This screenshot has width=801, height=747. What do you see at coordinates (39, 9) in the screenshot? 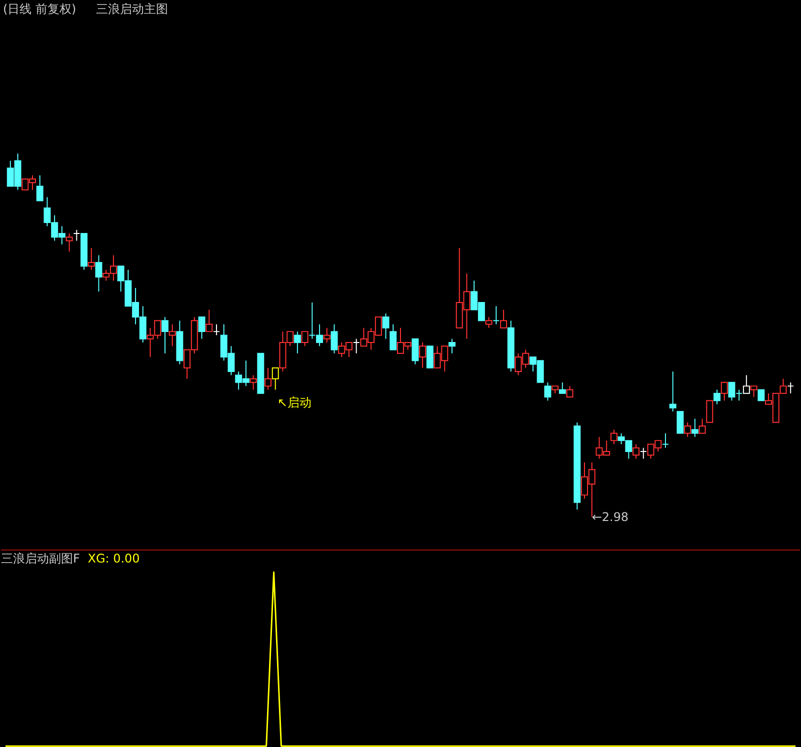
I see `chart-title: (日线 前复权)` at bounding box center [39, 9].